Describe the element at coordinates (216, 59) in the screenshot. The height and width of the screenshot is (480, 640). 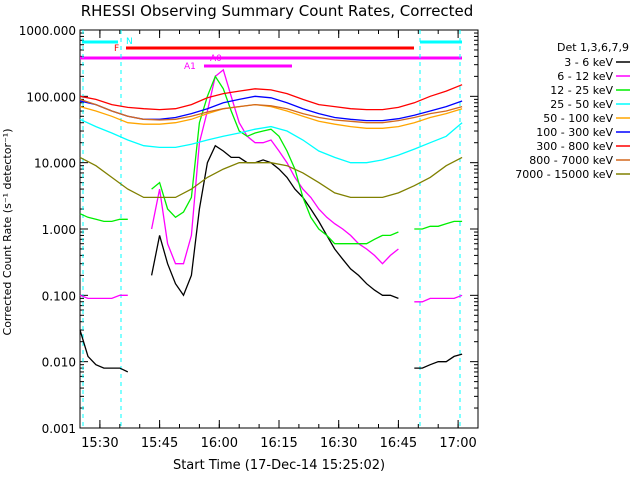
I see `flag-annotation: A0` at that location.